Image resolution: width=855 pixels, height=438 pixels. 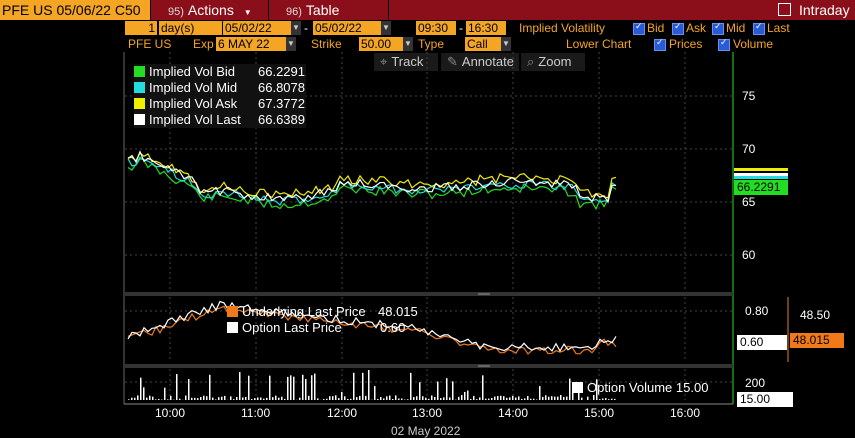 I want to click on iv-bid-tag: 66.2291, so click(x=761, y=187).